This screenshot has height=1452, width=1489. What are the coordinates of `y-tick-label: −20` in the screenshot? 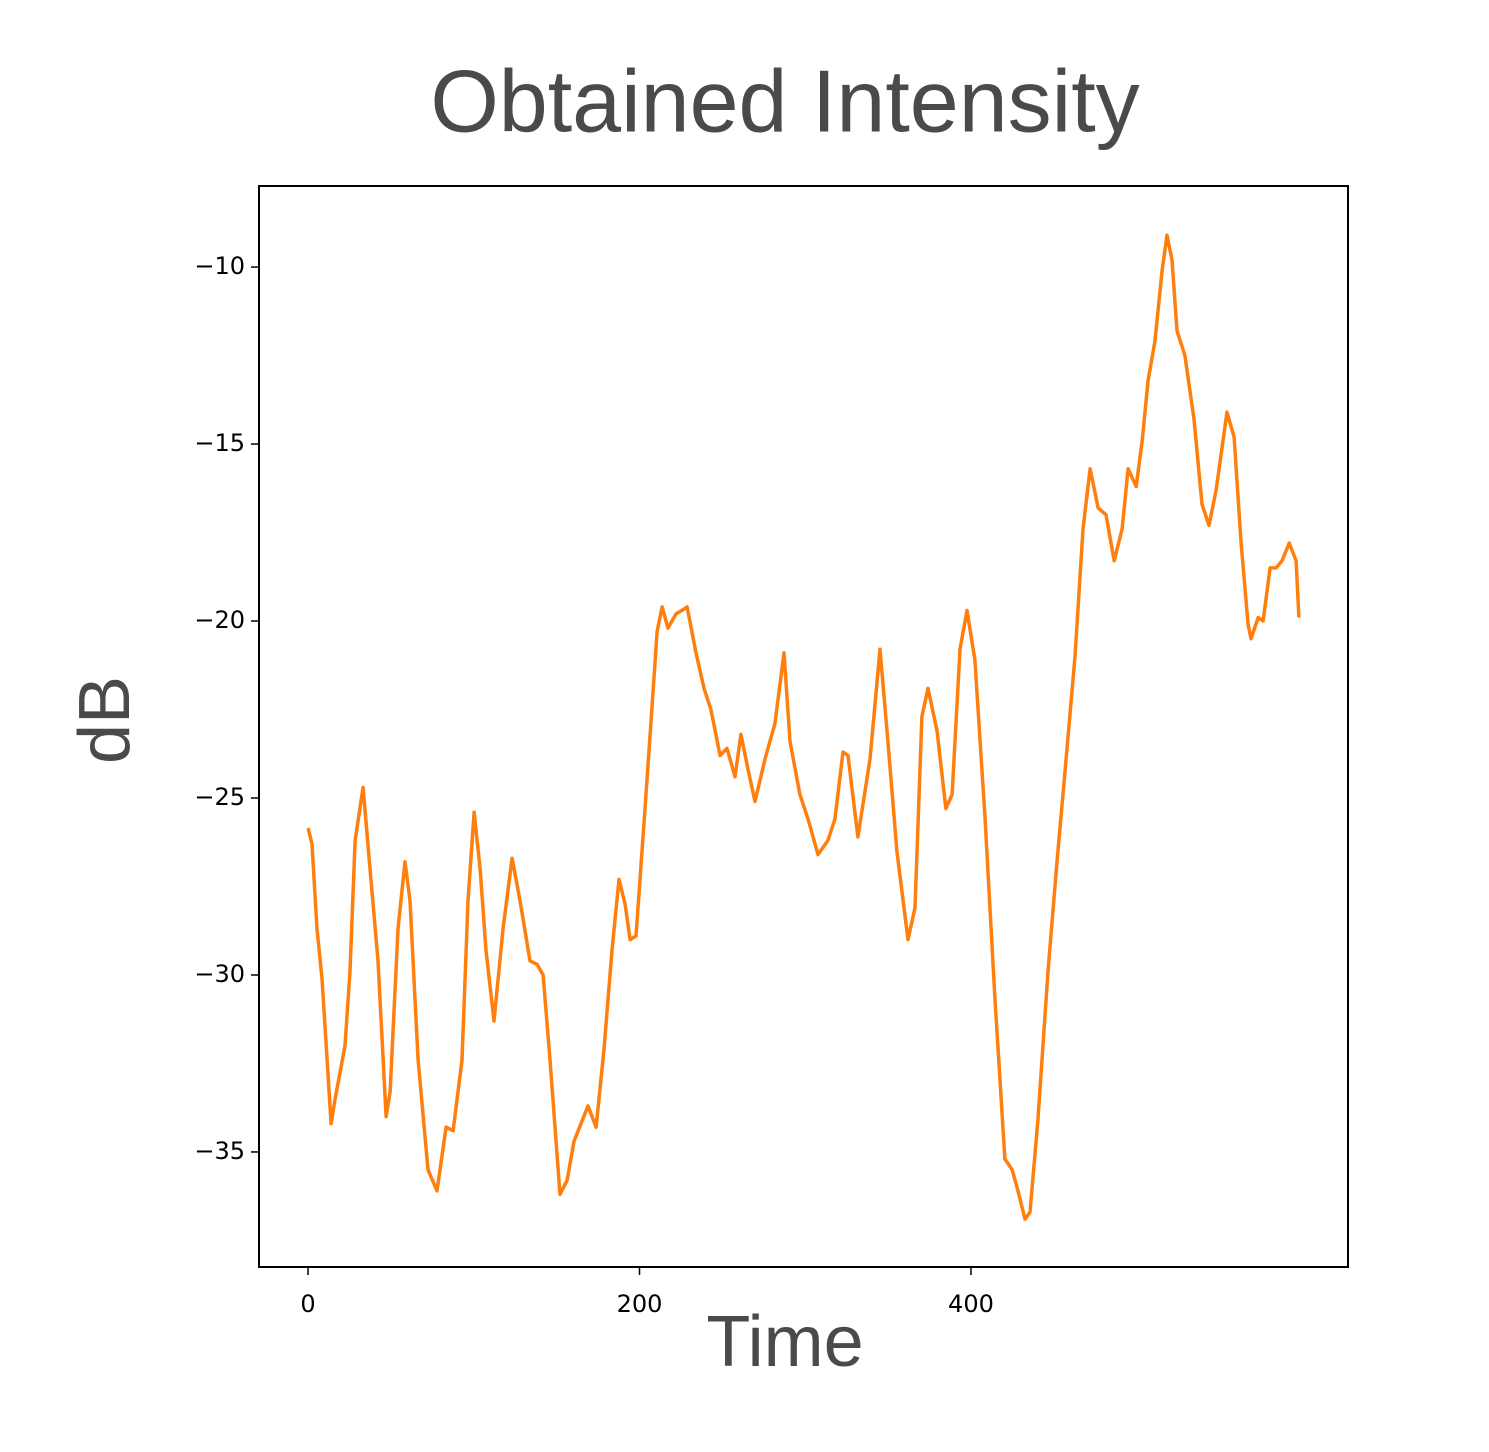 It's located at (219, 620).